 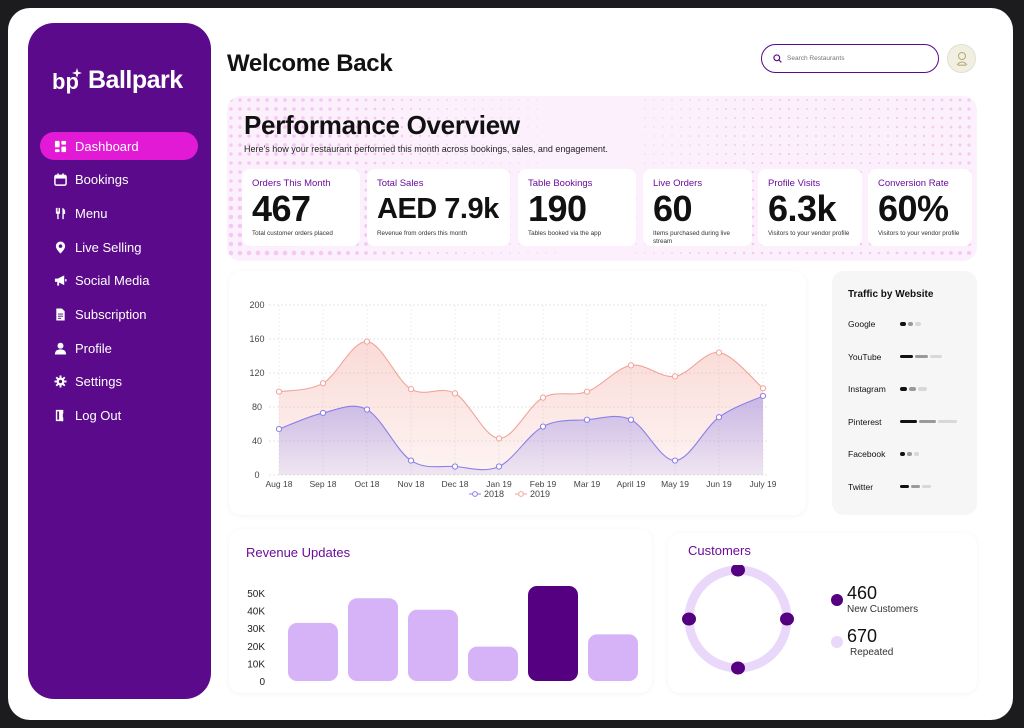 I want to click on sidebar-item-social-media: Social Media, so click(x=119, y=281).